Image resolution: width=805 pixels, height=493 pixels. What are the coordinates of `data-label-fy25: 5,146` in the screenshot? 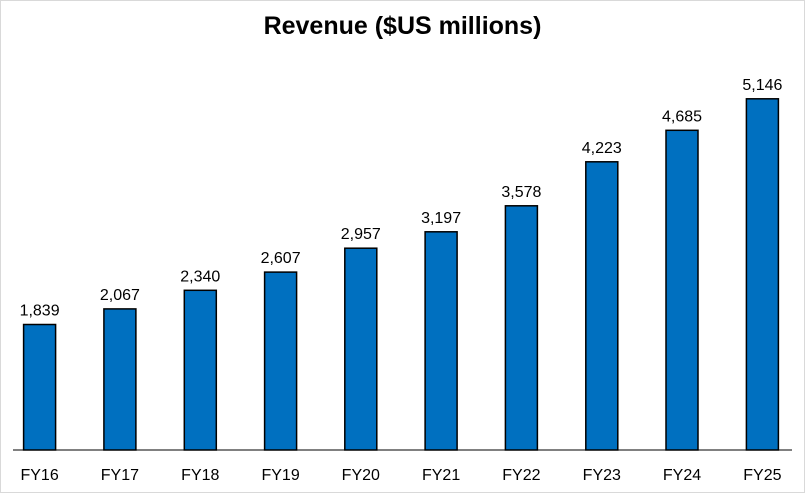 It's located at (762, 85).